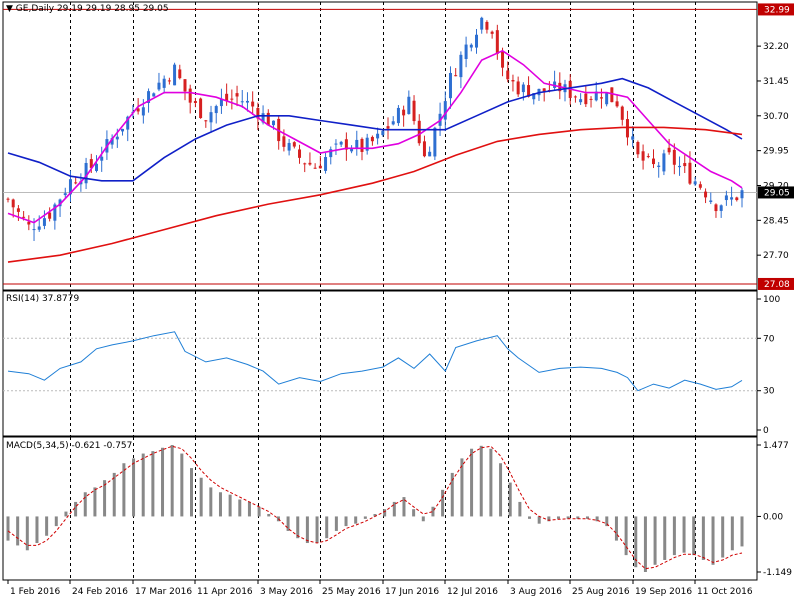  Describe the element at coordinates (9, 9) in the screenshot. I see `collapse-triangle-icon: ▼` at that location.